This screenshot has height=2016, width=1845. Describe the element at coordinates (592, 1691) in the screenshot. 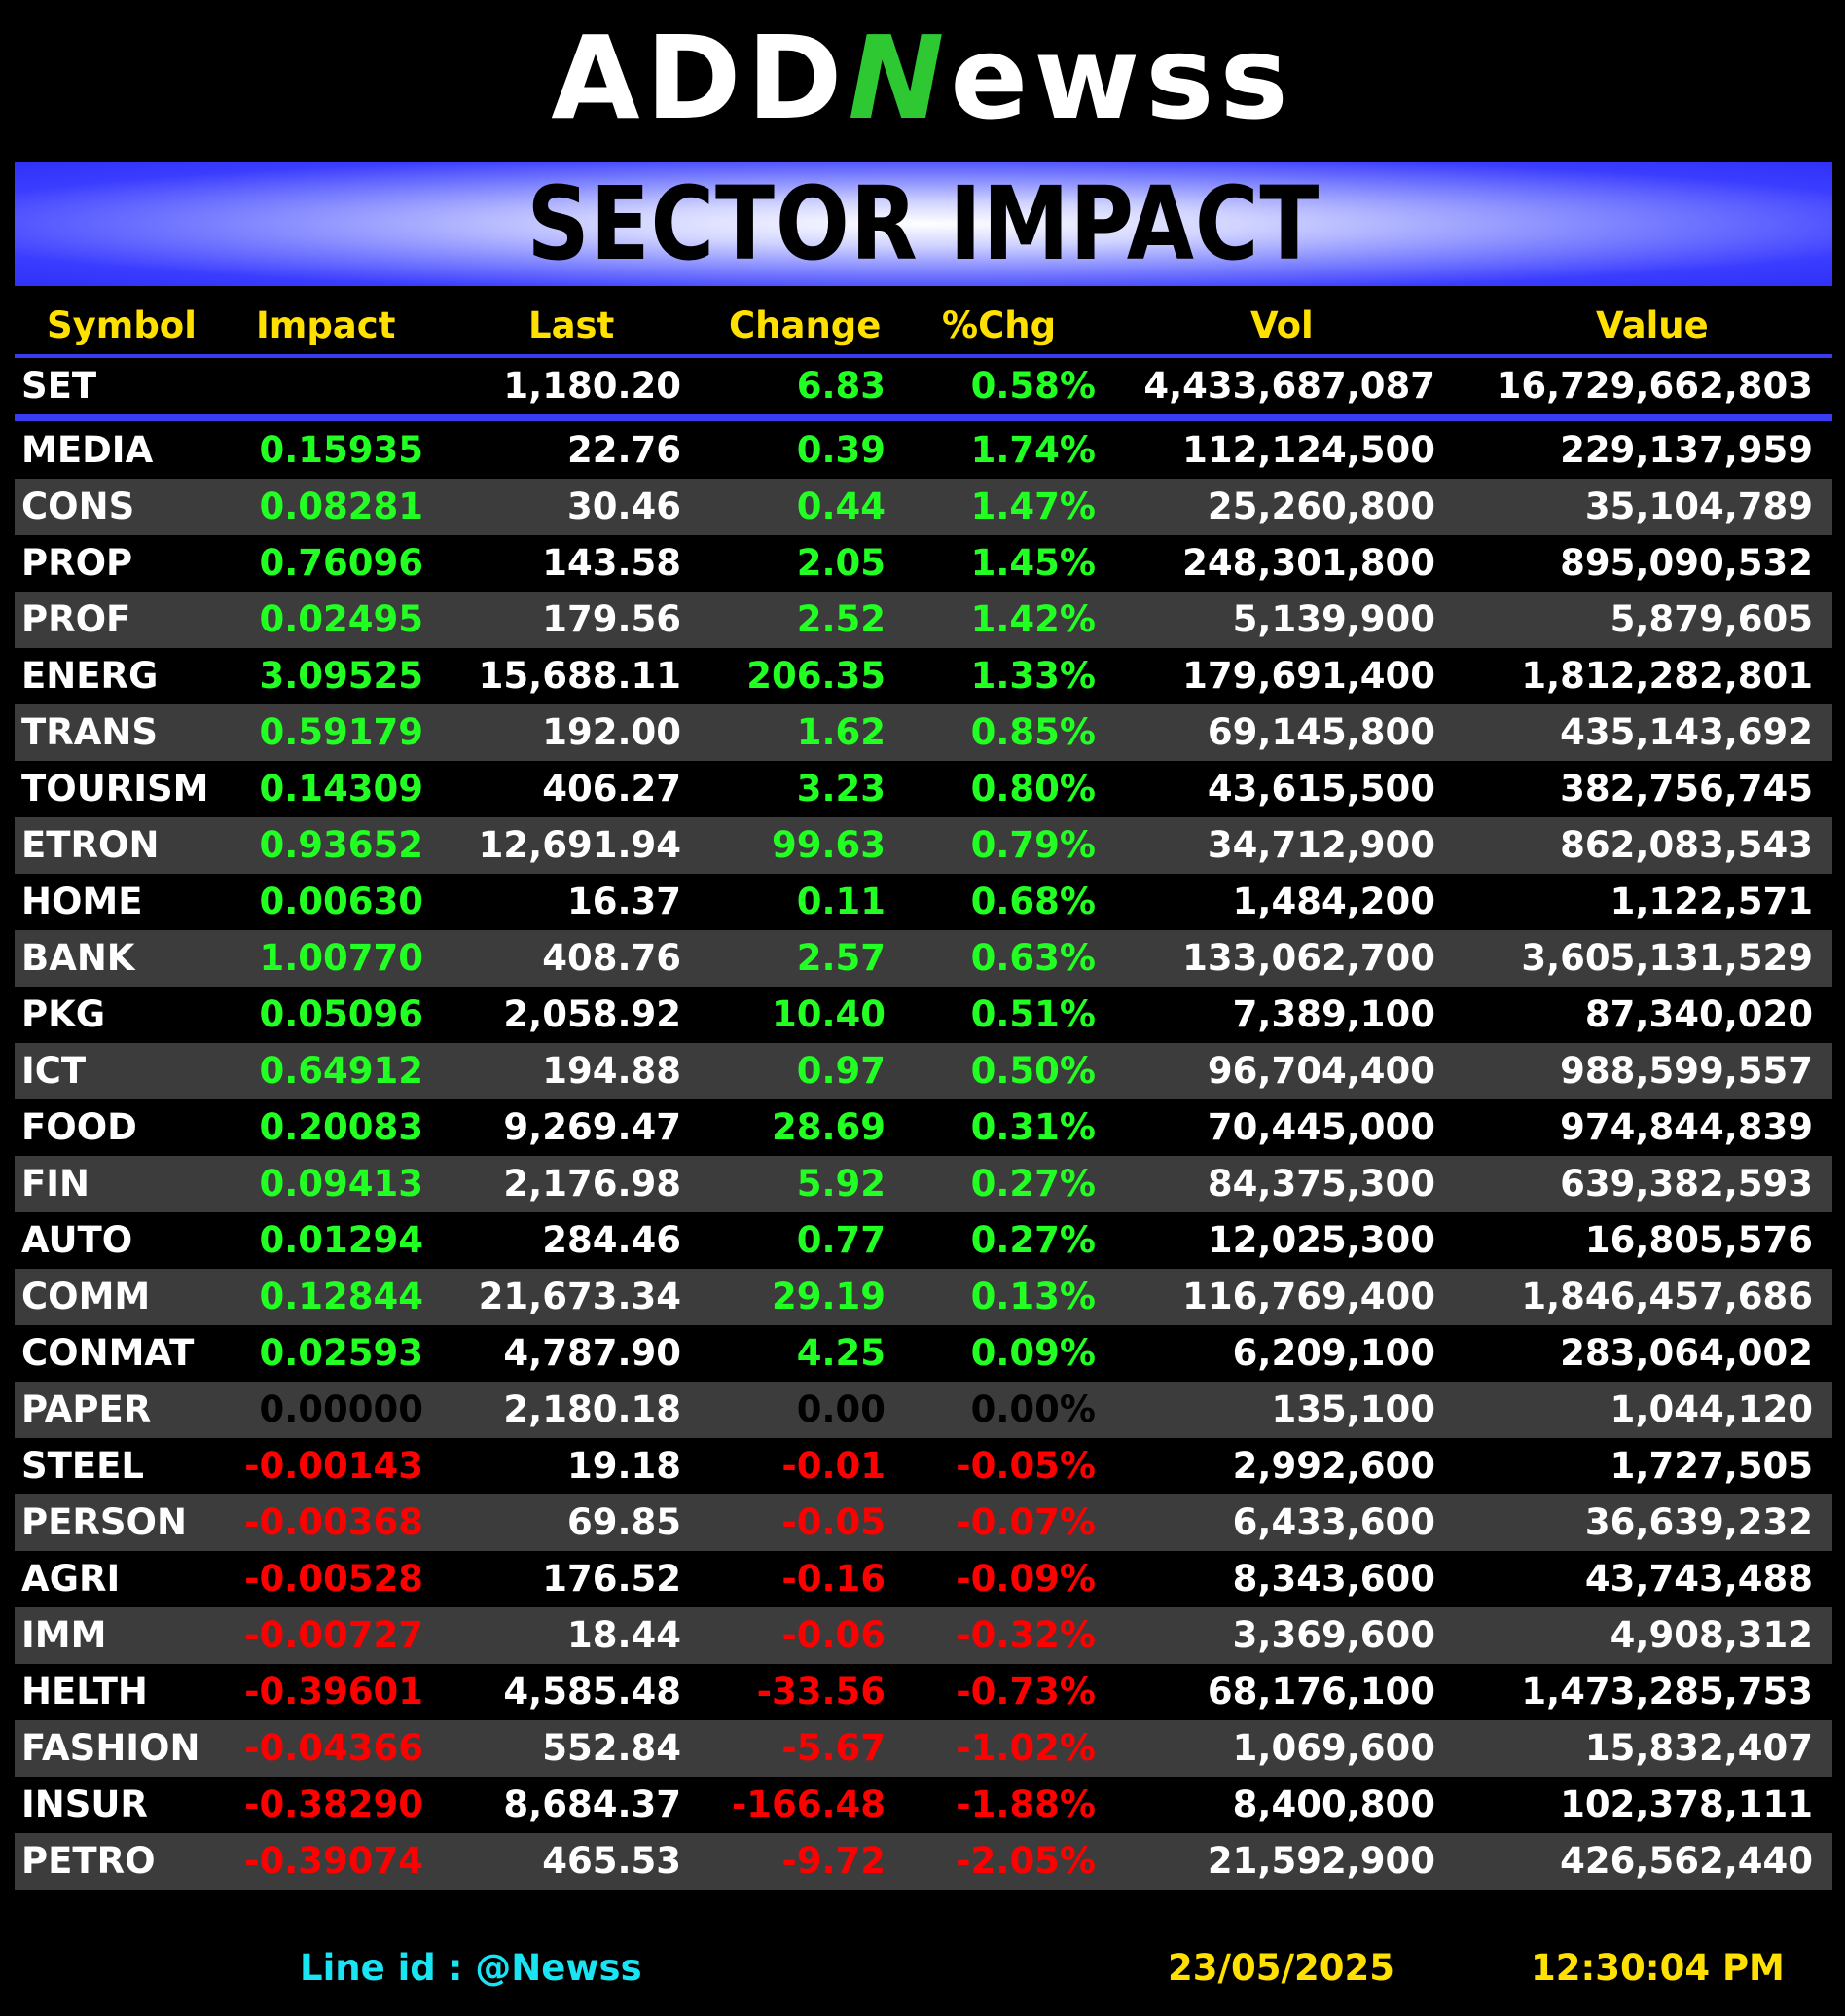

I see `row-last: 4,585.48` at that location.